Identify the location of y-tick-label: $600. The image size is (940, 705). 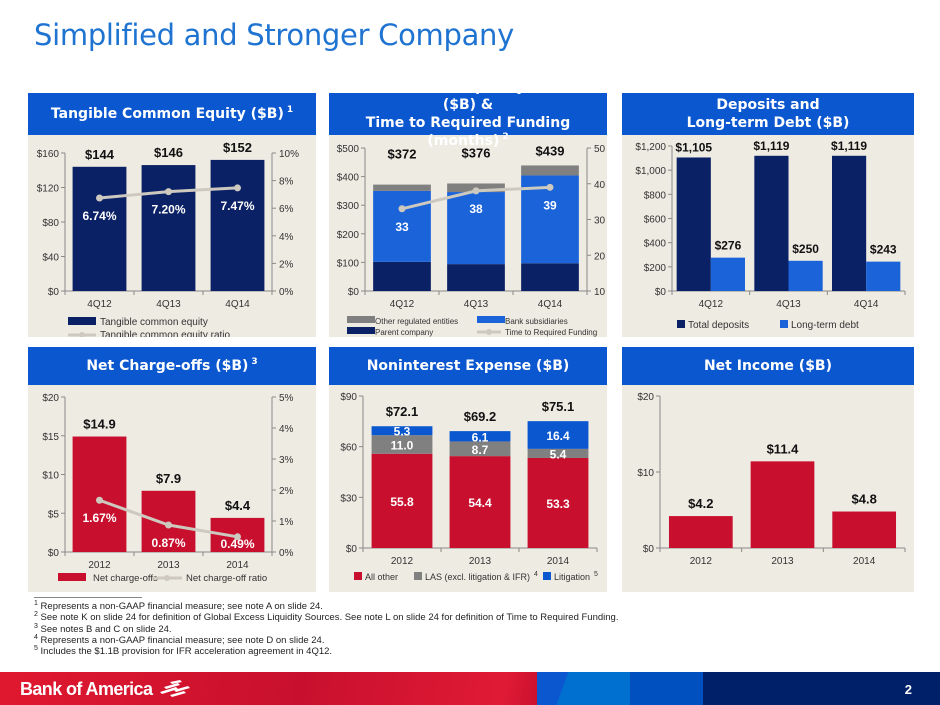
(655, 220).